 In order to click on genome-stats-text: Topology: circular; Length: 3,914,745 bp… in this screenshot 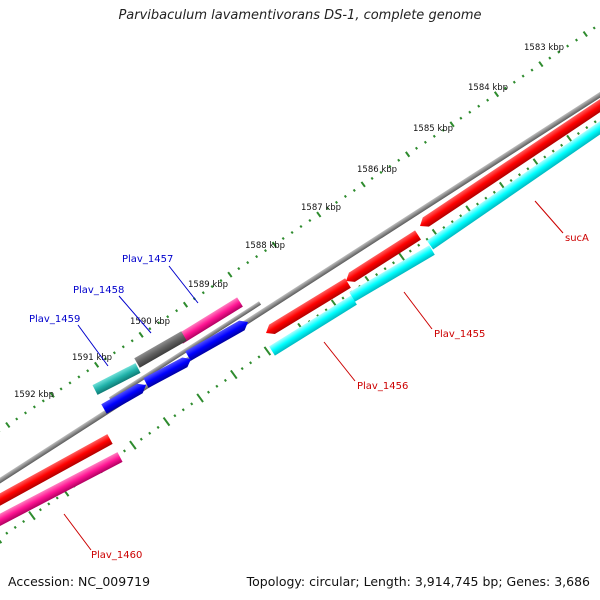, I will do `click(418, 581)`.